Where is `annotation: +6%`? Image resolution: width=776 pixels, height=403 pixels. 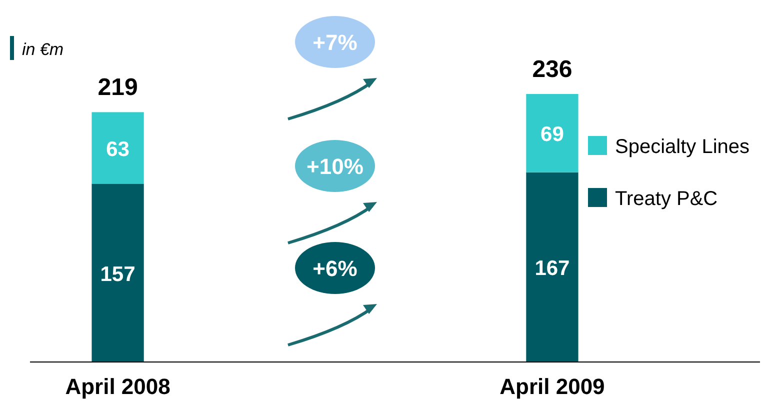 annotation: +6% is located at coordinates (335, 268).